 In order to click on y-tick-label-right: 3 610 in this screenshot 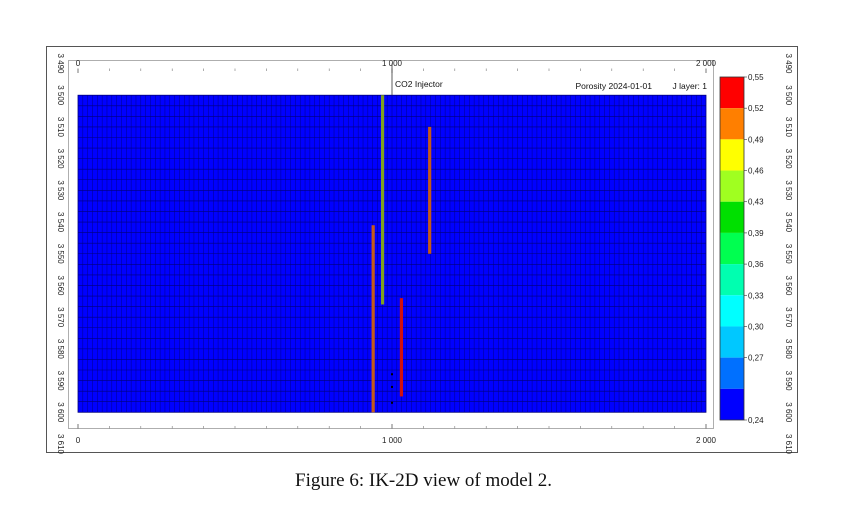, I will do `click(788, 444)`.